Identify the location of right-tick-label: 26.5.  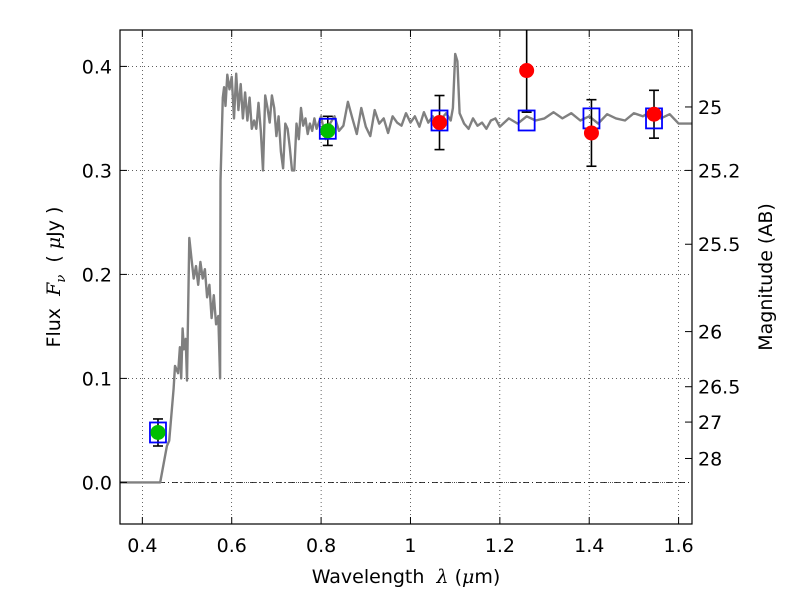
(719, 388).